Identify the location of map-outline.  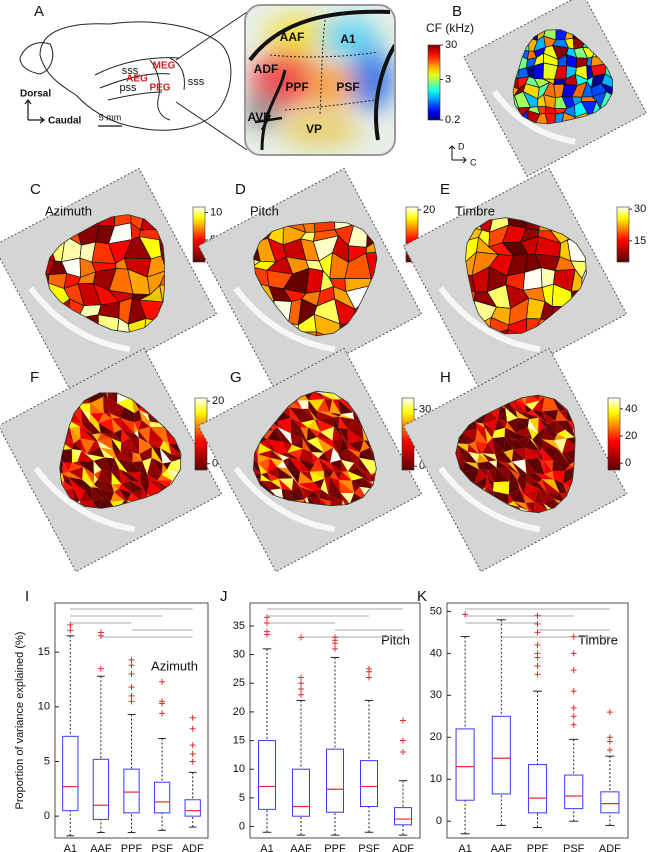
(314, 448).